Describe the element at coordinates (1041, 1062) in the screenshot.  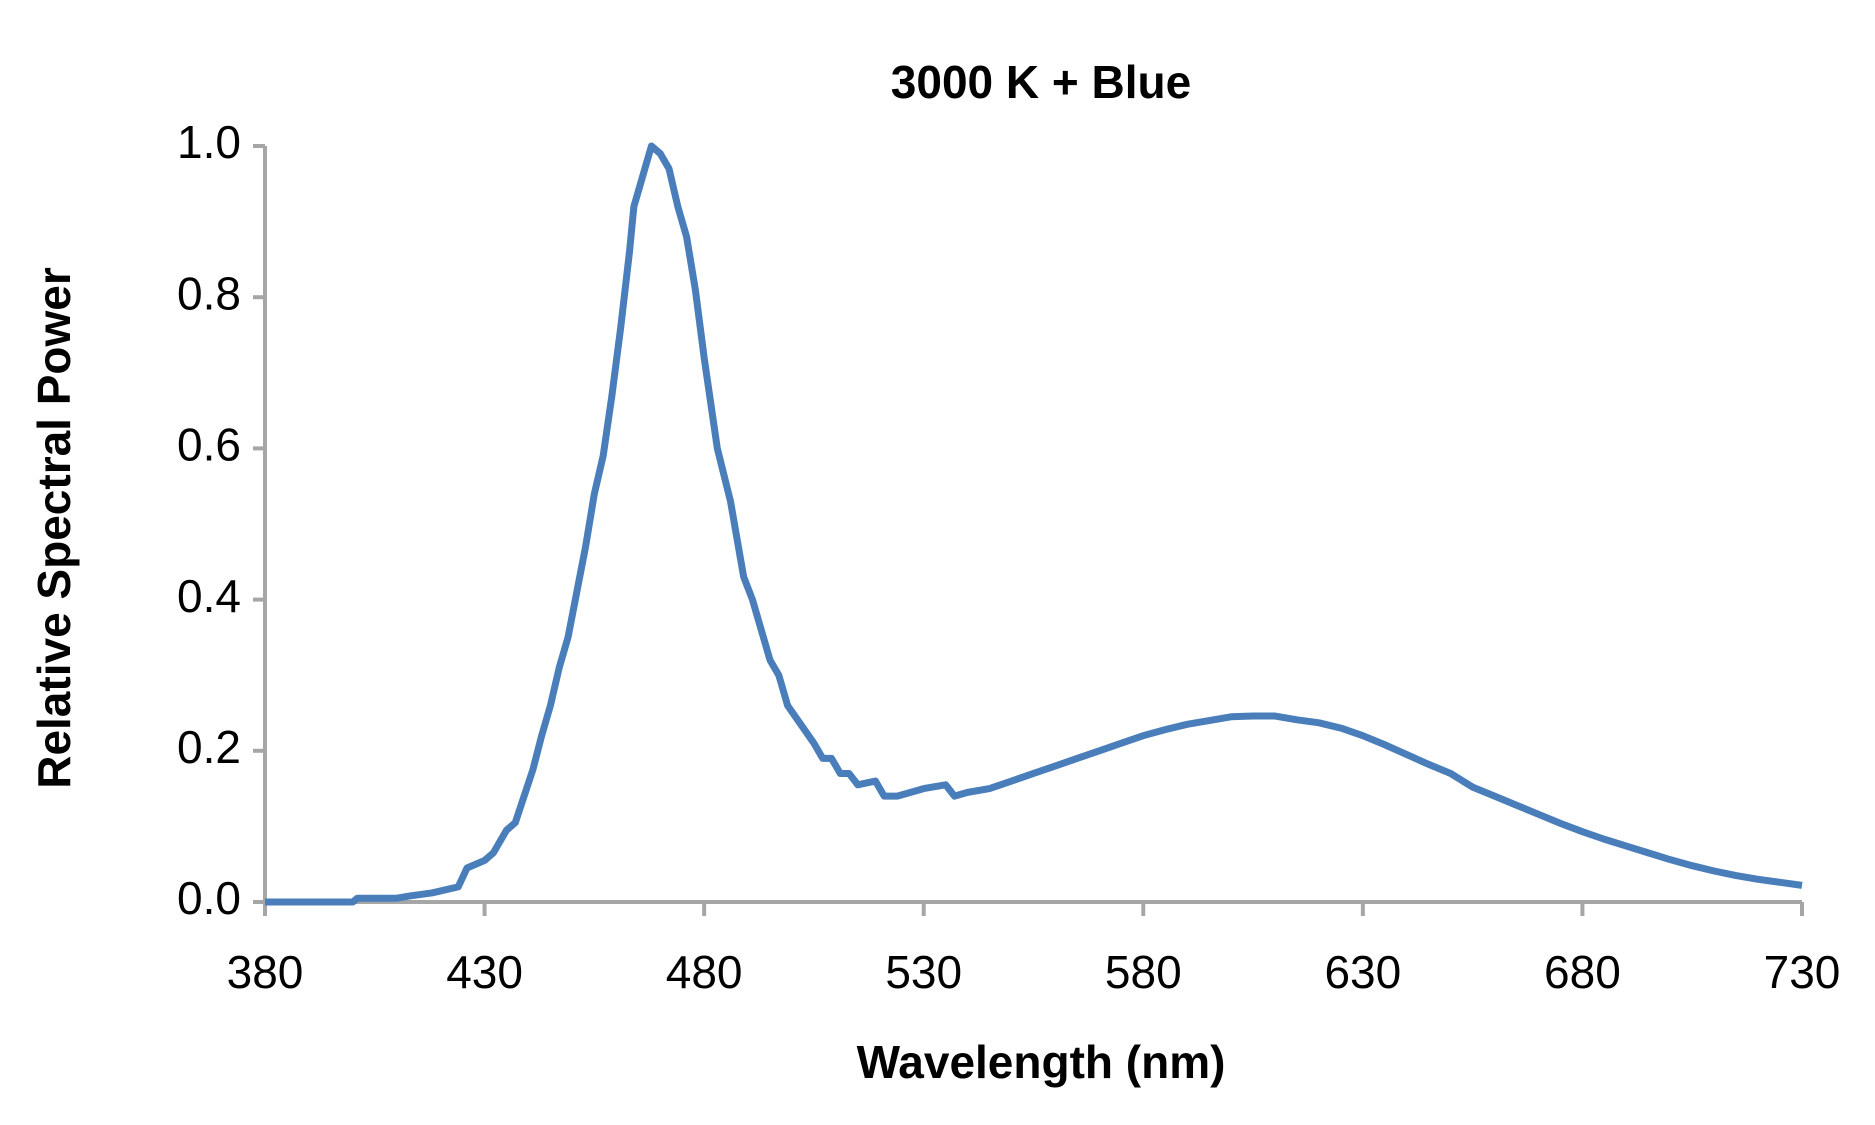
I see `x-axis-title: Wavelength (nm)` at that location.